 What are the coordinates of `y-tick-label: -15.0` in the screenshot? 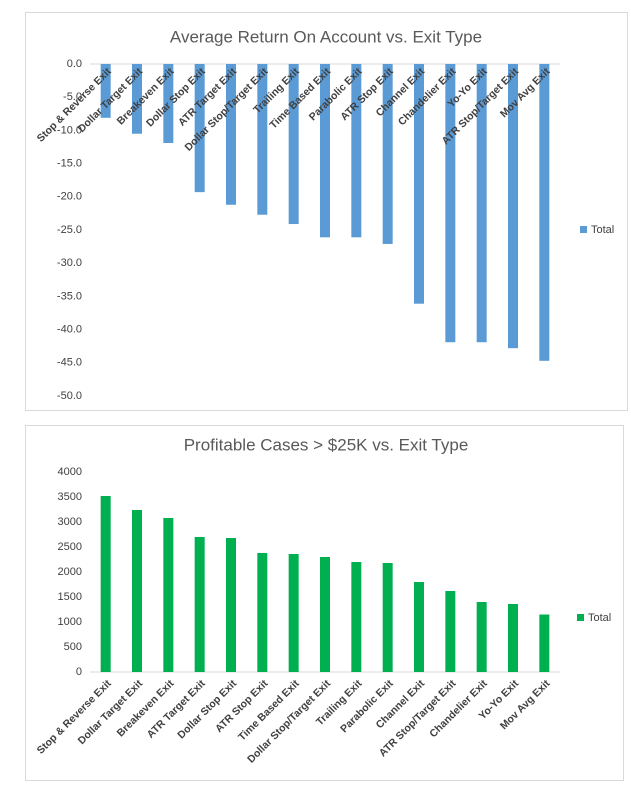 It's located at (69, 164).